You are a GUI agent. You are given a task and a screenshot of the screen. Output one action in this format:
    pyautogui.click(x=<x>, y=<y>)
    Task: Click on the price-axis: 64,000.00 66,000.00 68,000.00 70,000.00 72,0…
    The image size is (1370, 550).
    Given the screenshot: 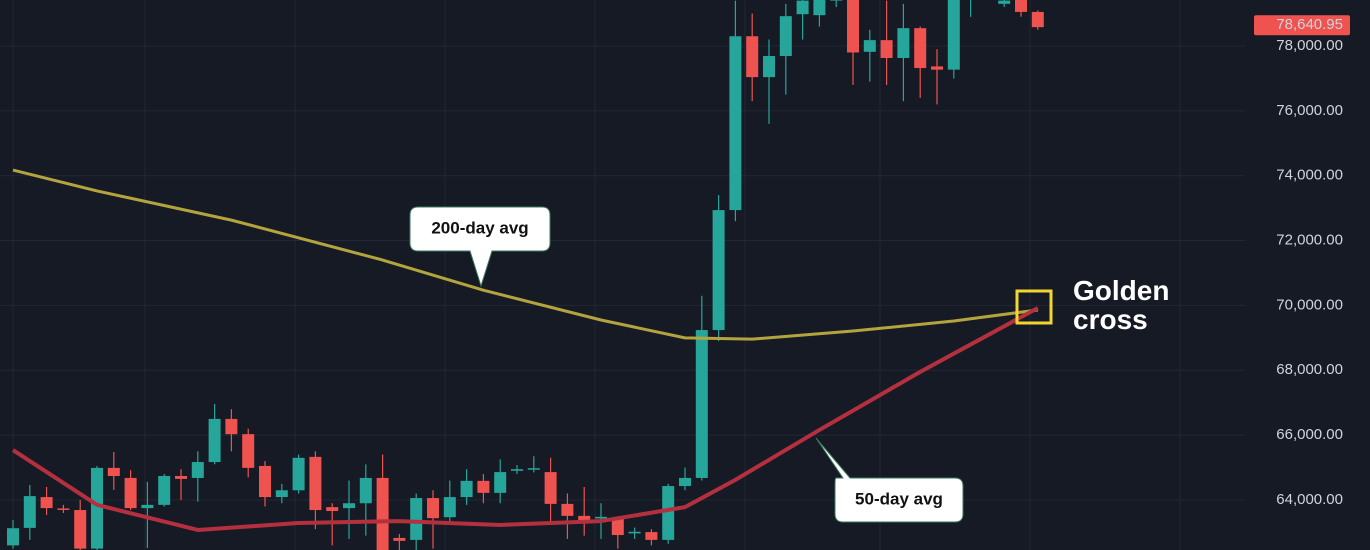 What is the action you would take?
    pyautogui.click(x=1302, y=261)
    